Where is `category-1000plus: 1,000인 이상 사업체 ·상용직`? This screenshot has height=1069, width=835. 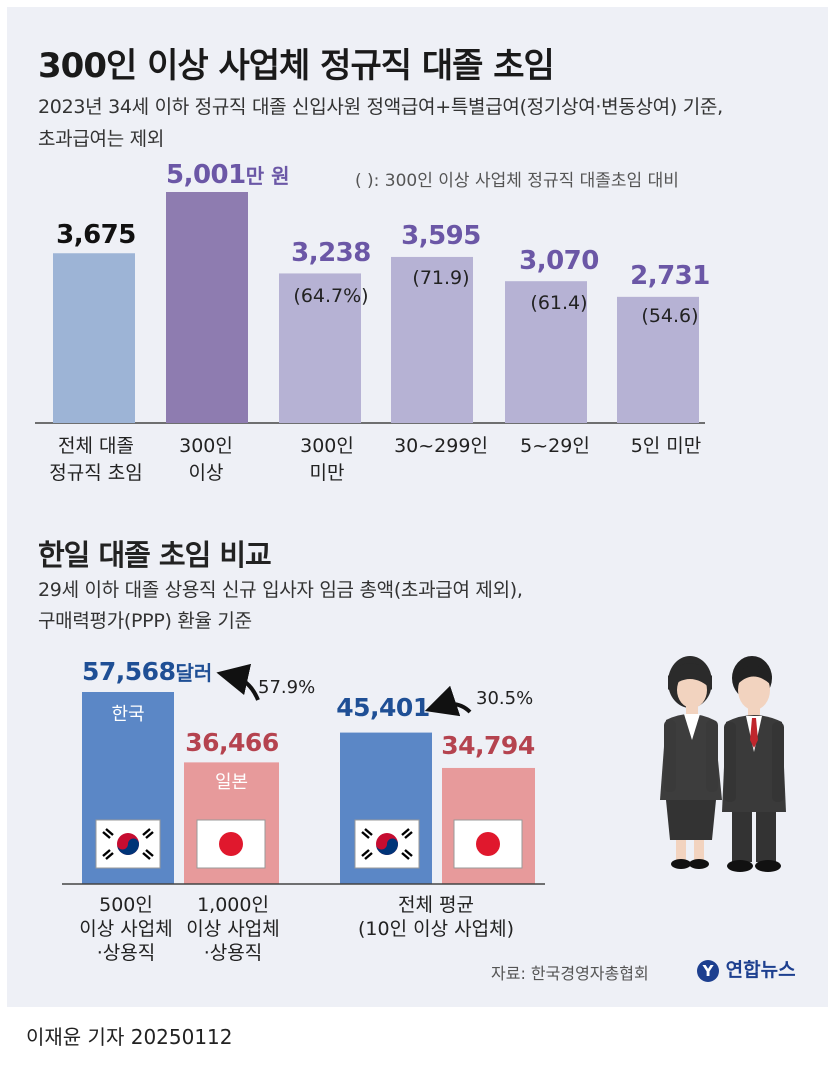 category-1000plus: 1,000인 이상 사업체 ·상용직 is located at coordinates (233, 929).